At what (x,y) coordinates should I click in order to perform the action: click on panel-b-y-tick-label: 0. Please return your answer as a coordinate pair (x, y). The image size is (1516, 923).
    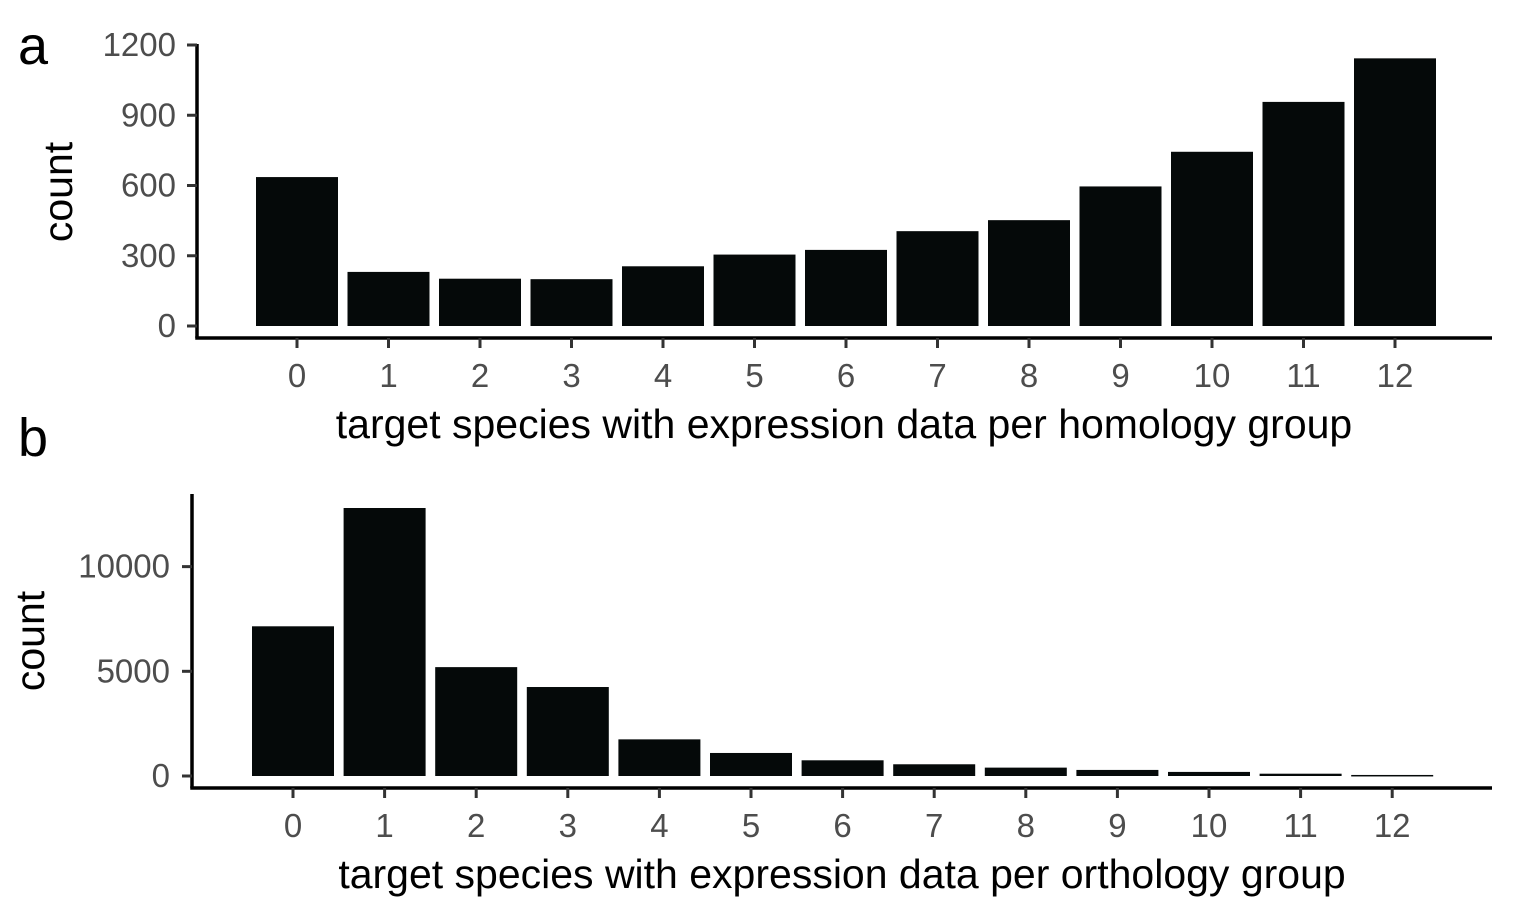
    Looking at the image, I should click on (161, 775).